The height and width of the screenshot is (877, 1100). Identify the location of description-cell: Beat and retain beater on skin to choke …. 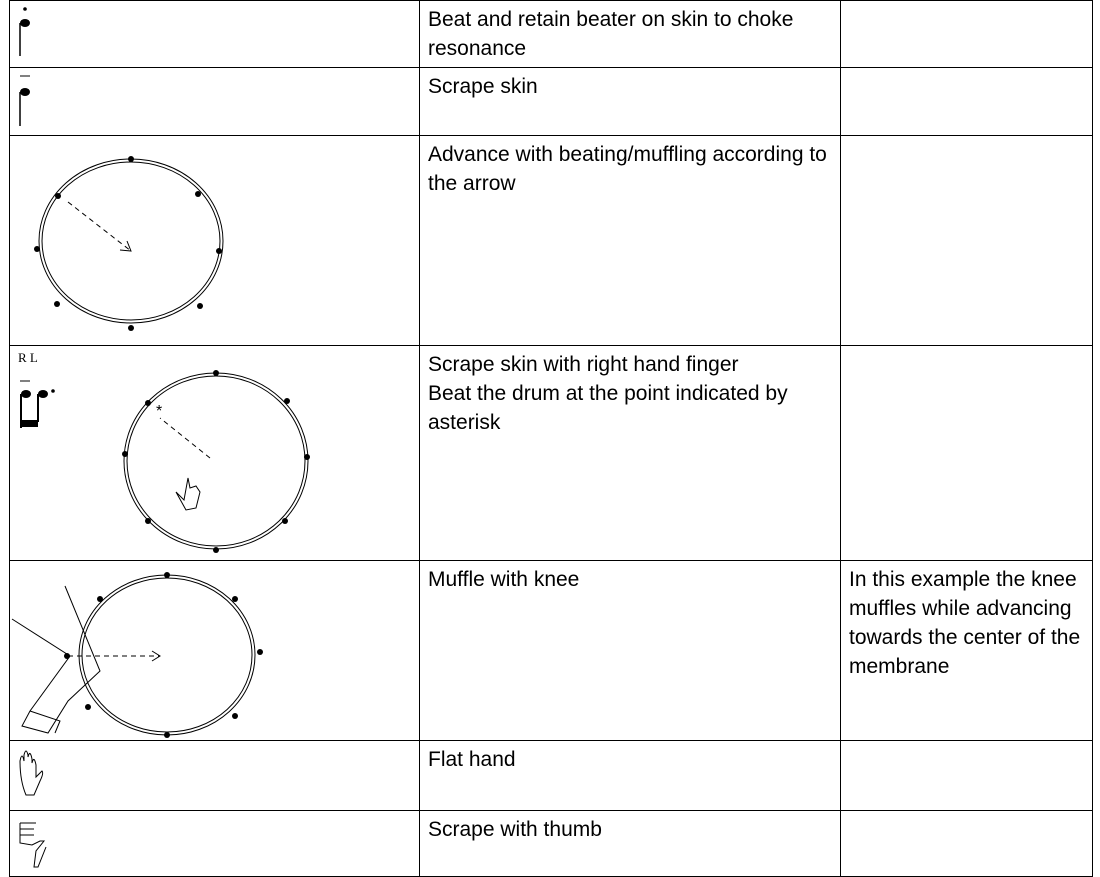
(630, 34).